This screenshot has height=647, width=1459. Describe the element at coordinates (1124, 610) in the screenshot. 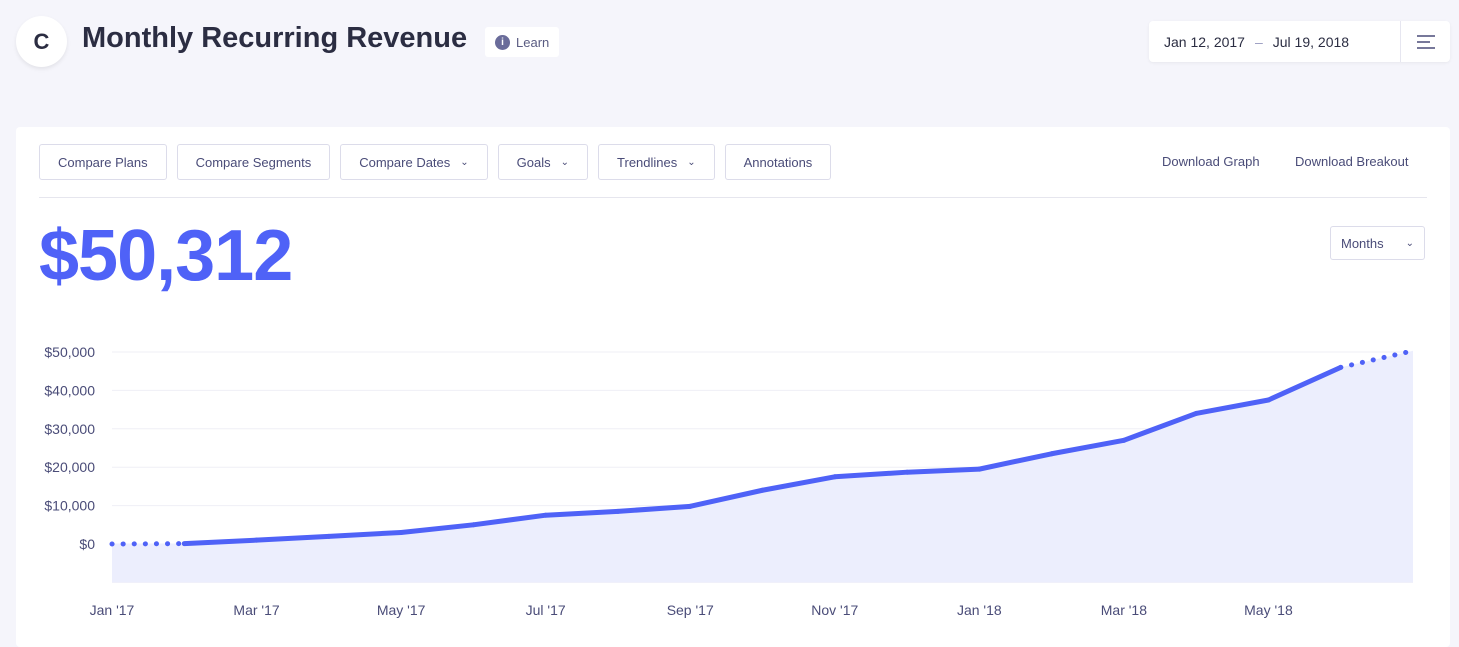

I see `x-tick-label: Mar '18` at that location.